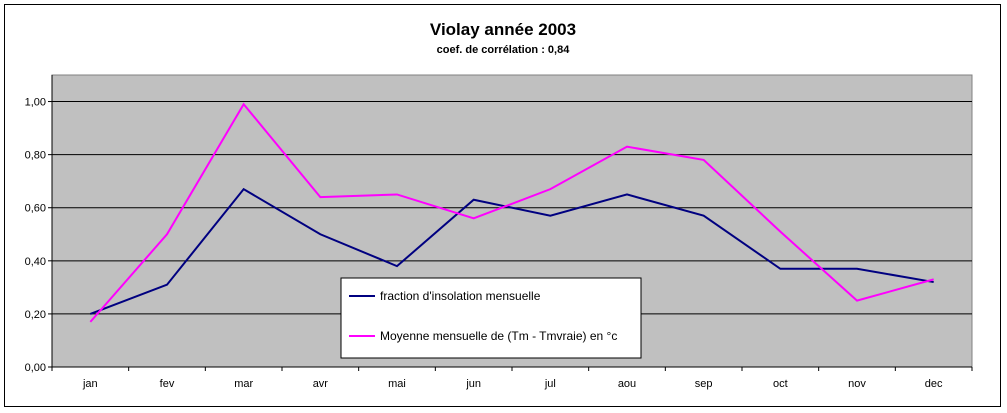 This screenshot has width=1007, height=413. I want to click on x-tick-label: fev, so click(167, 384).